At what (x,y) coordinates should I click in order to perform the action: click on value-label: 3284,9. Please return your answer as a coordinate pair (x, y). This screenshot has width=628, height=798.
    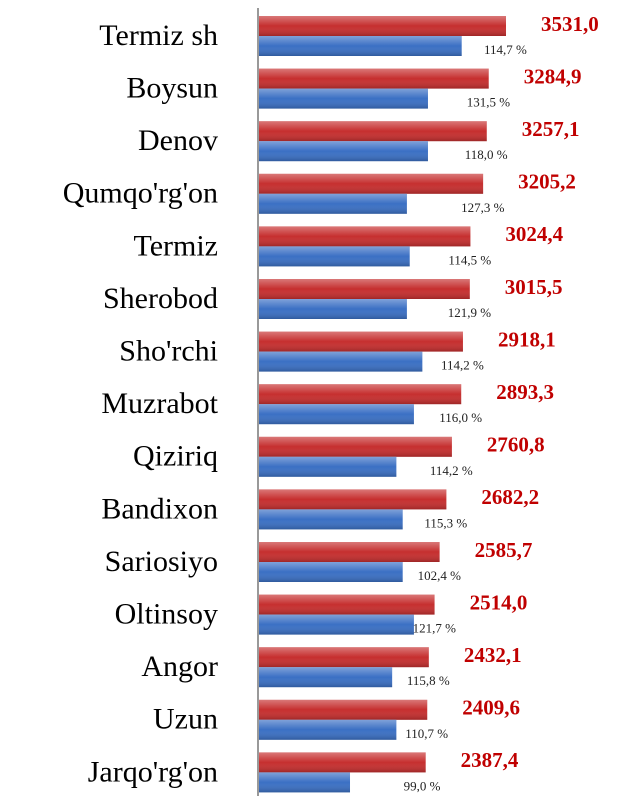
    Looking at the image, I should click on (553, 76).